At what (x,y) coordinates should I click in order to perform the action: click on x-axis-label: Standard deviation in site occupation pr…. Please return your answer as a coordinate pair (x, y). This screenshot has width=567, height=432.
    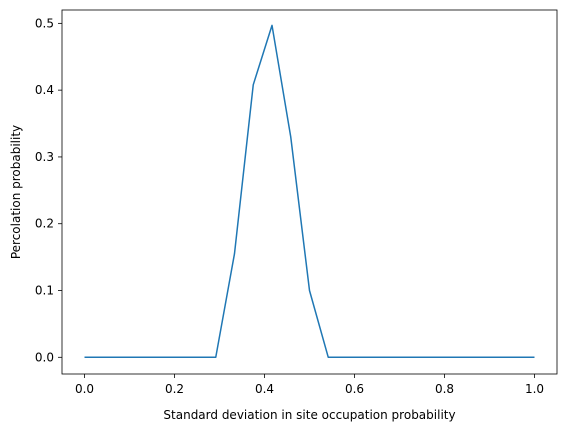
    Looking at the image, I should click on (309, 415).